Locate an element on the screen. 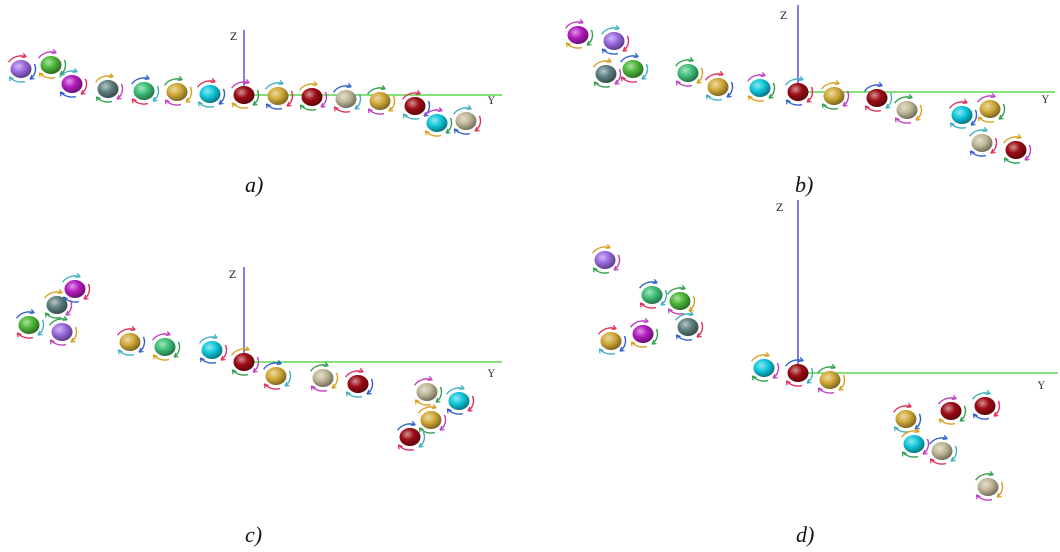 The image size is (1060, 552). sphere-beige is located at coordinates (983, 141).